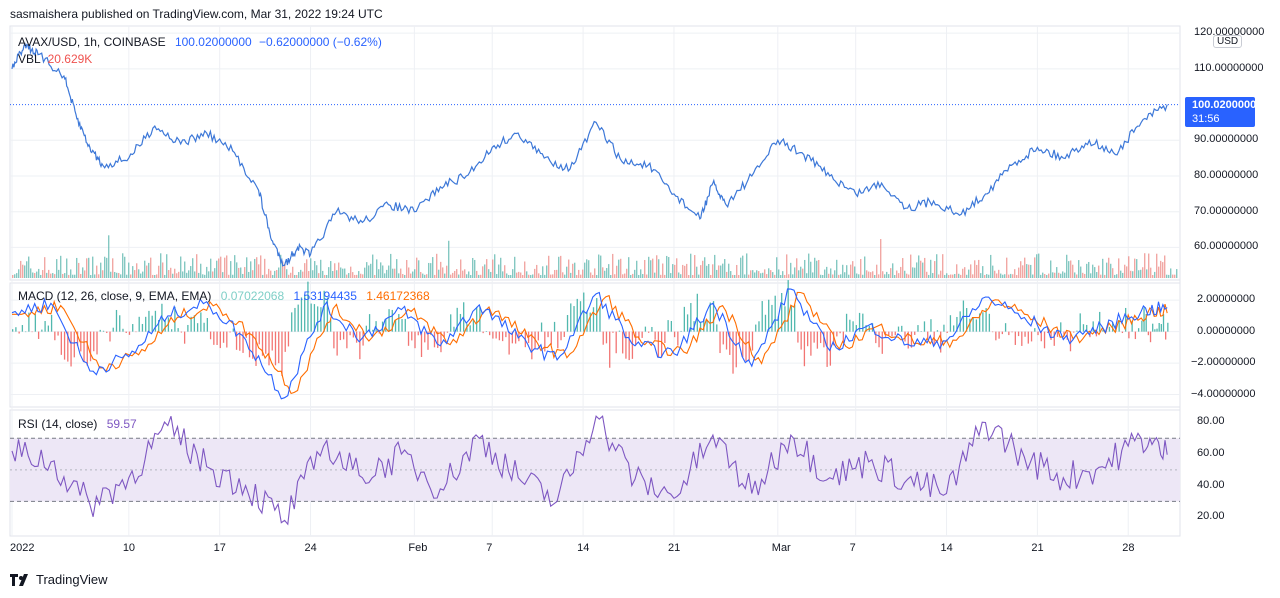 This screenshot has width=1280, height=598. What do you see at coordinates (55, 59) in the screenshot?
I see `volume-legend: VBL 20.629K` at bounding box center [55, 59].